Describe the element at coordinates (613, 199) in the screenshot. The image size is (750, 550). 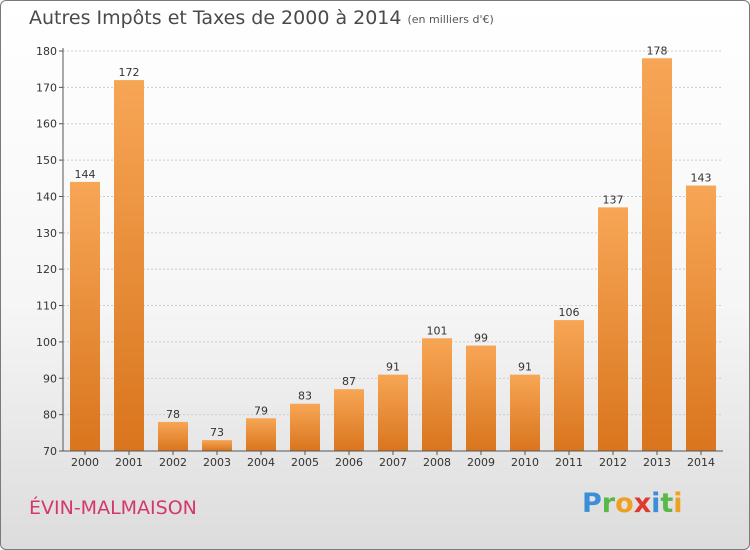
I see `value-label: 137` at that location.